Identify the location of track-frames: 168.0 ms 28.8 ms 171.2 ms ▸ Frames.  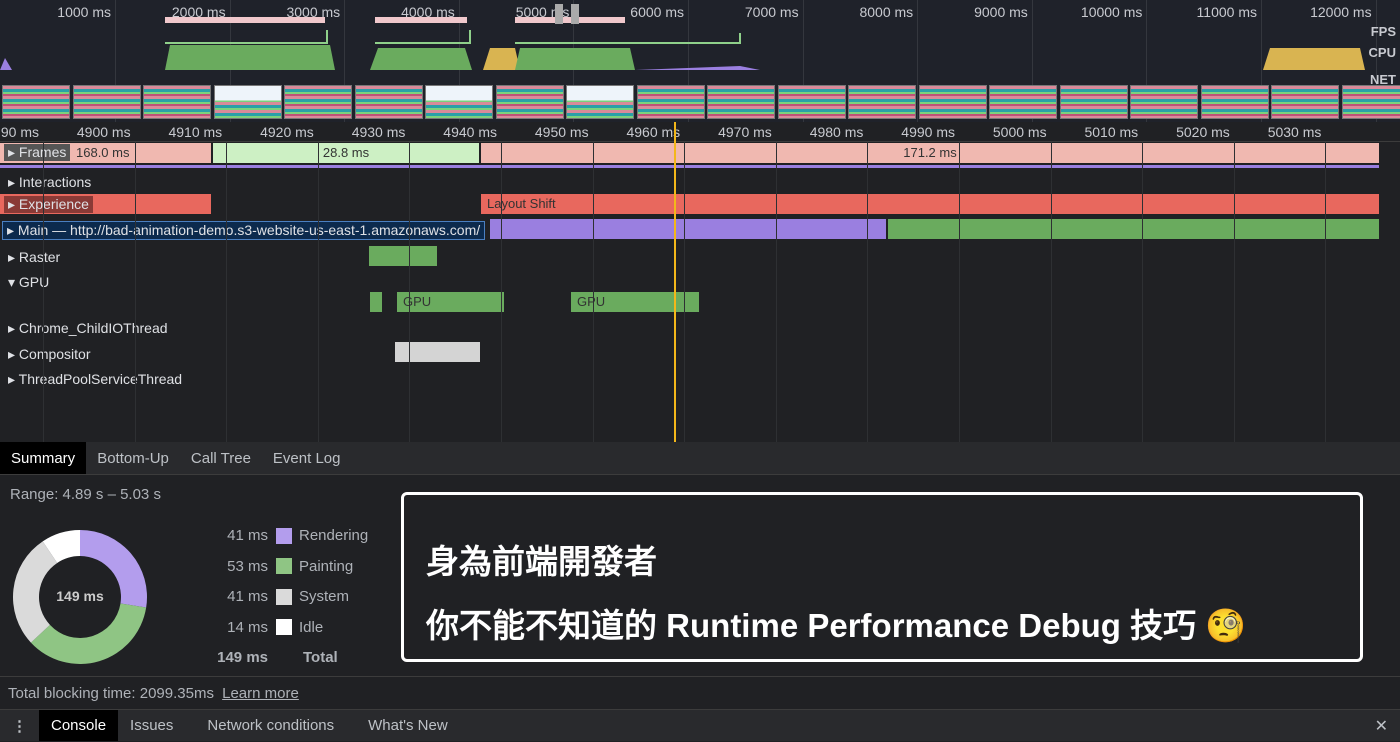
(700, 154).